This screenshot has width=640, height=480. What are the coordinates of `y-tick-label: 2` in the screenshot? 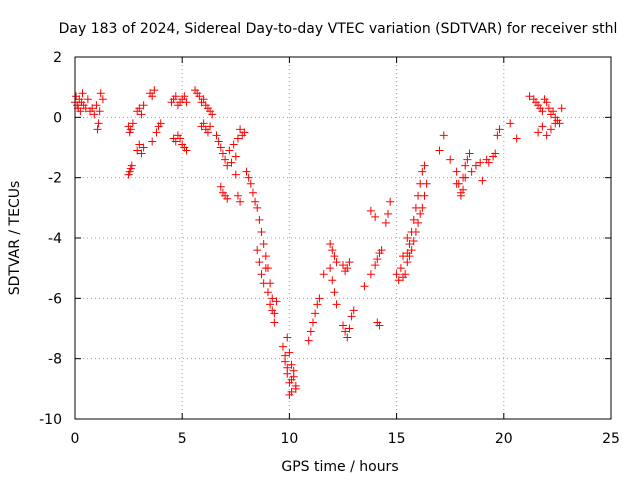 It's located at (57, 58).